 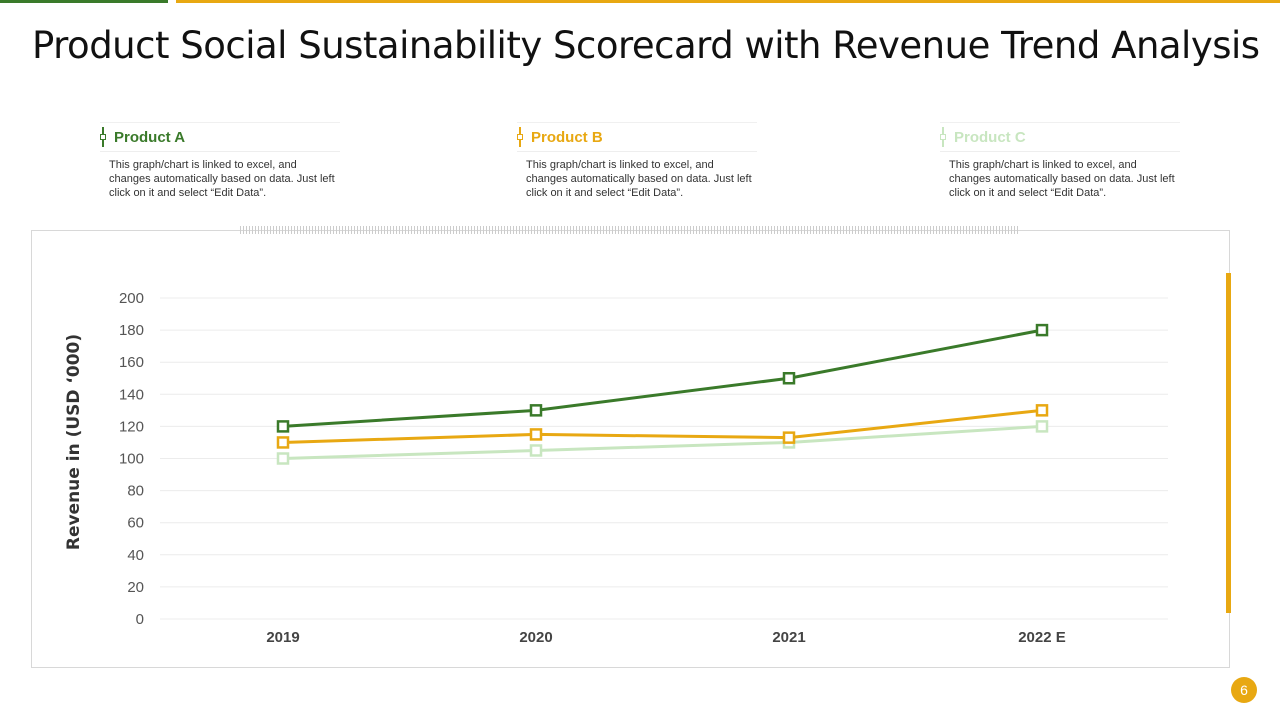 I want to click on page-number: 6, so click(x=1244, y=690).